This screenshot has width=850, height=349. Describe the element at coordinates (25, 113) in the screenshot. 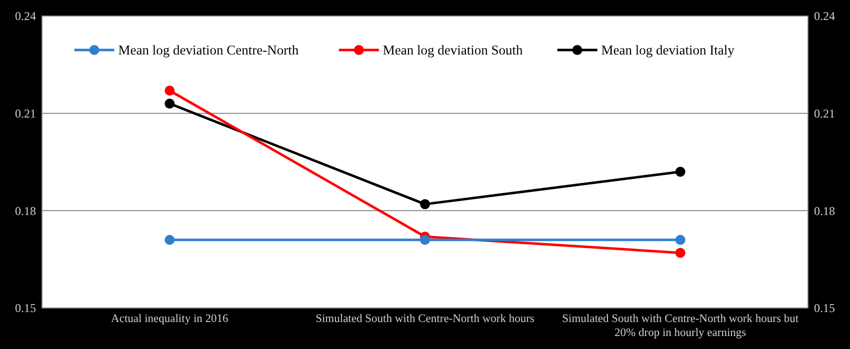

I see `y-tick-label: 0.21` at that location.